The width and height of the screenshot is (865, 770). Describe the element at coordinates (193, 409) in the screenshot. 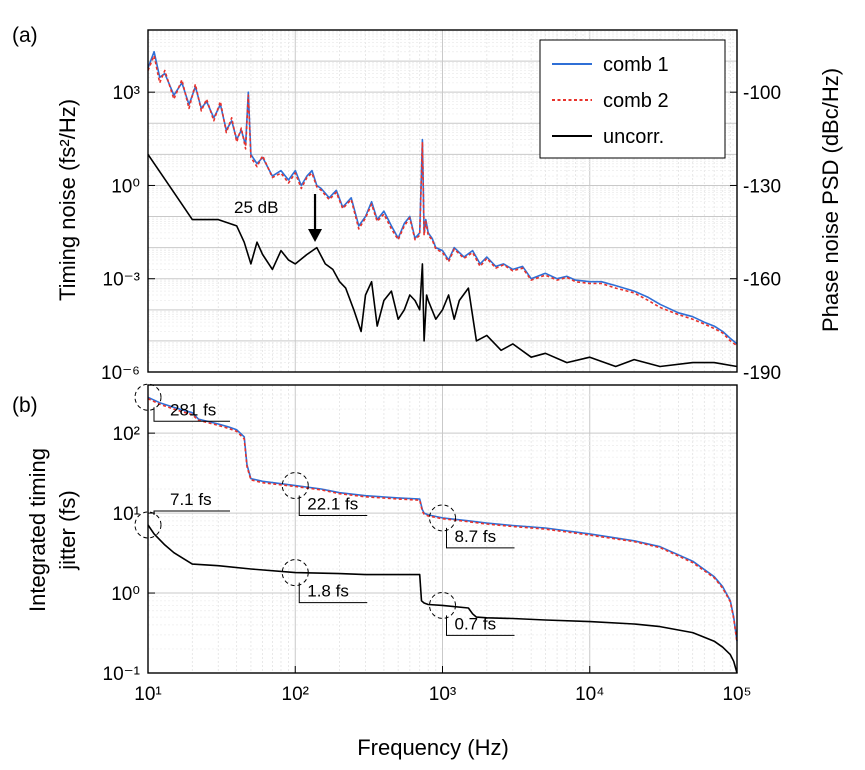

I see `annotation-label: 281 fs` at that location.